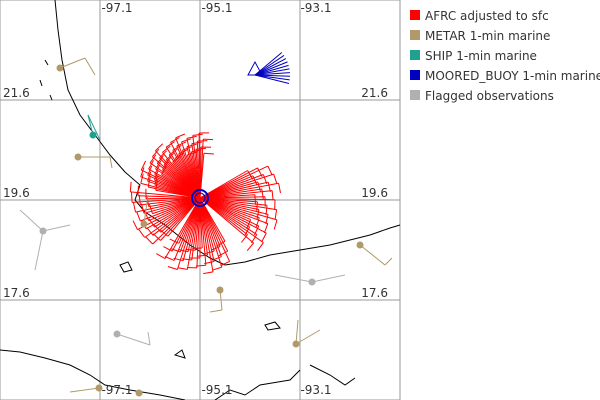  I want to click on legend-label: METAR 1-min marine, so click(487, 36).